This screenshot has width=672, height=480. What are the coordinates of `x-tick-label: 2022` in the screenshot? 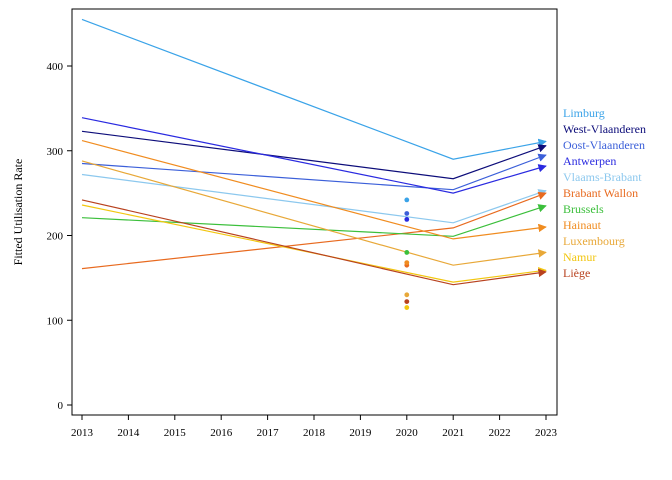 It's located at (500, 433).